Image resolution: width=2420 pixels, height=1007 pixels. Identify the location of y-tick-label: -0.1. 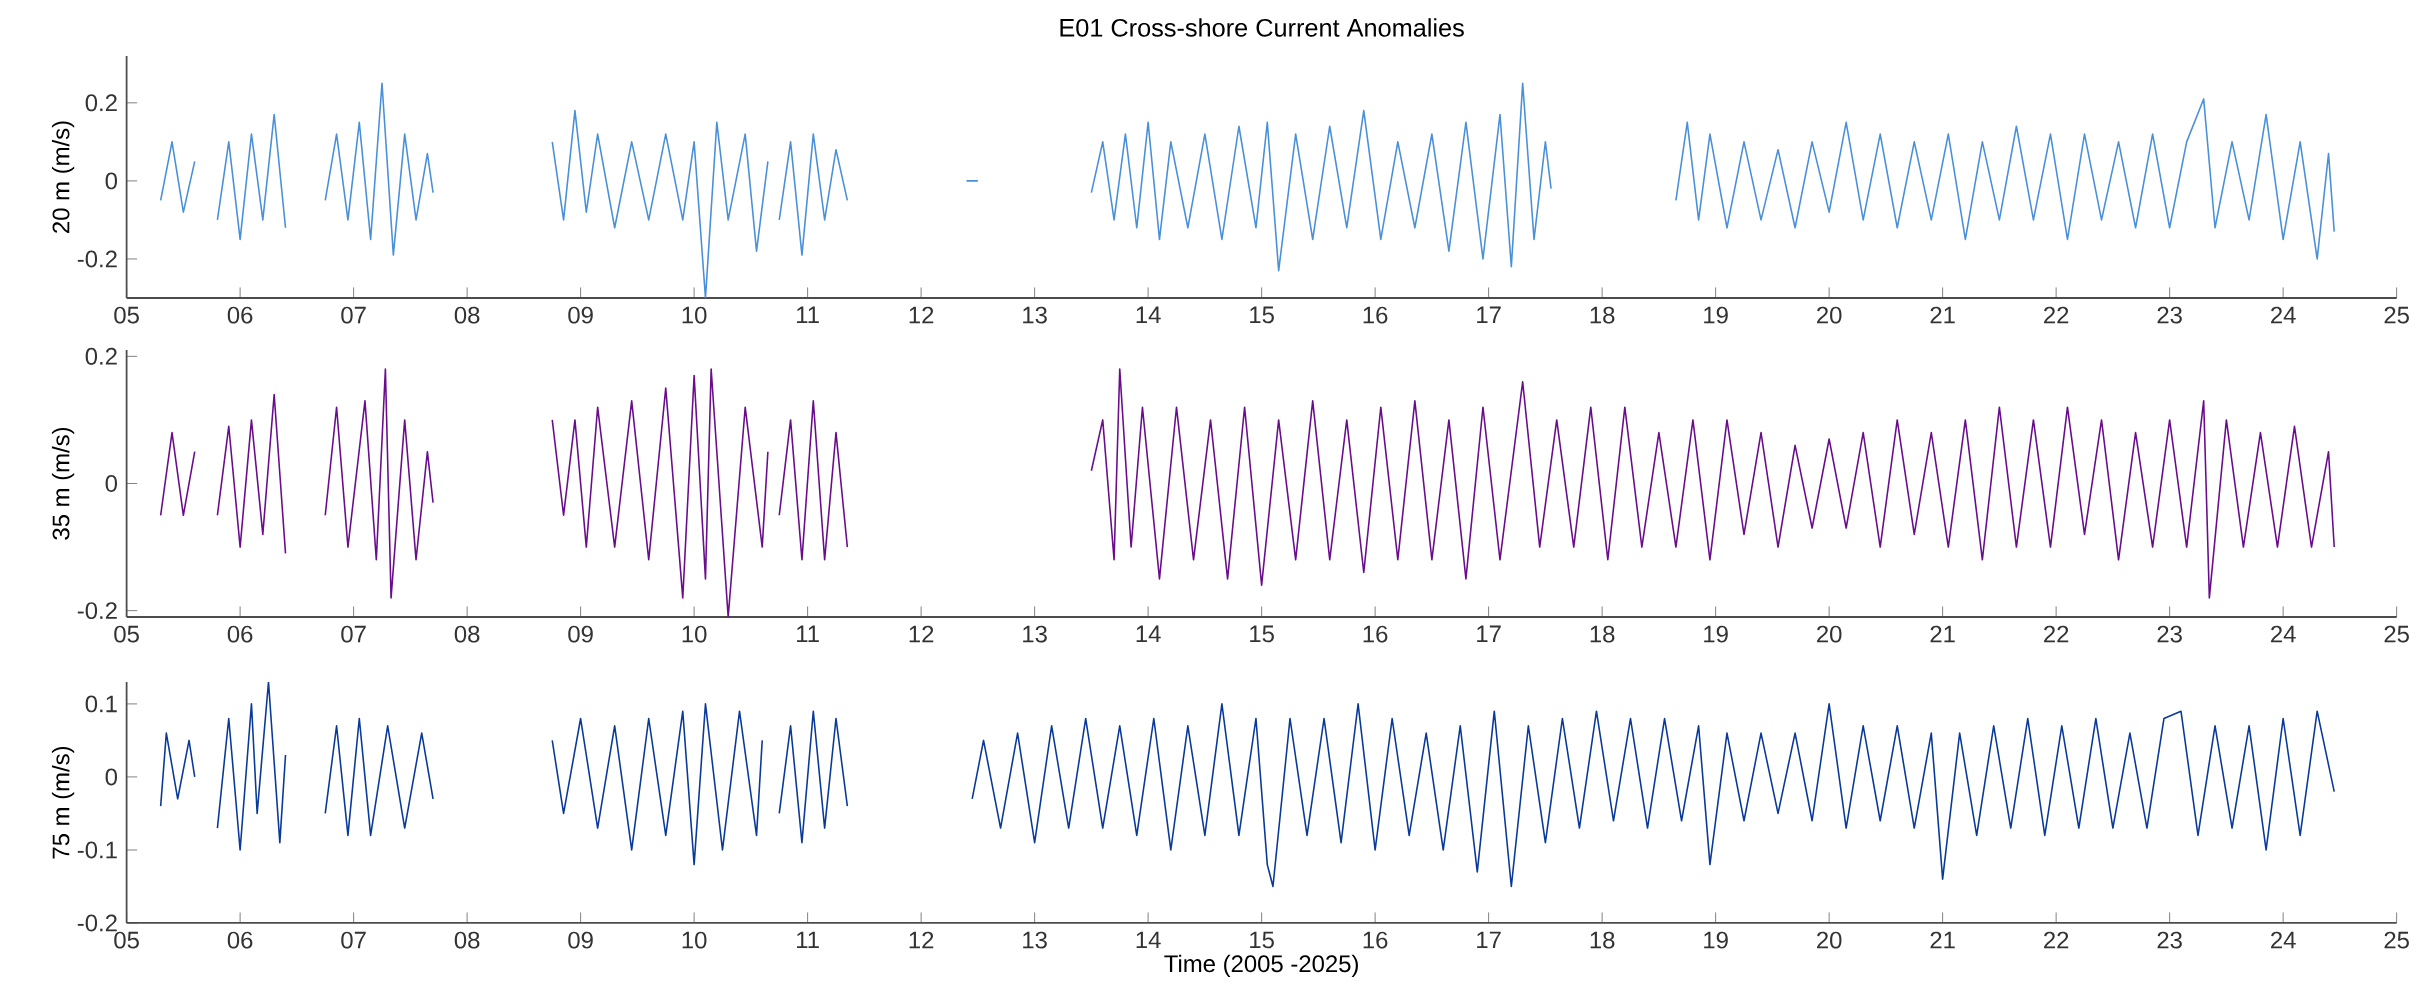
(97, 850).